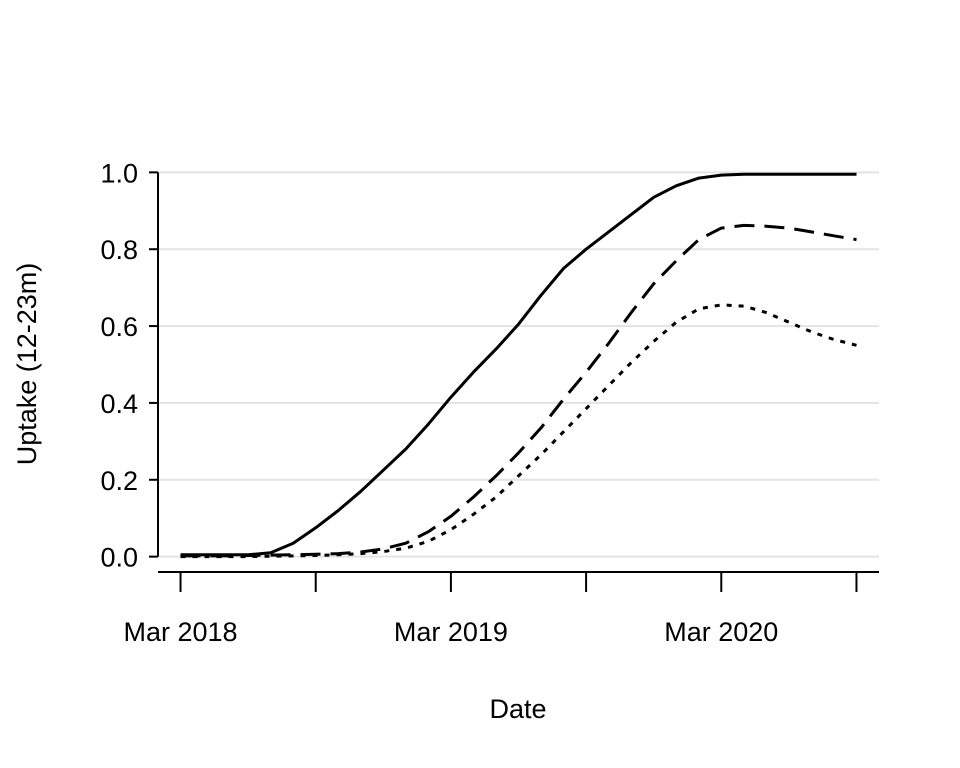  I want to click on y-tick-label: 0.6, so click(119, 327).